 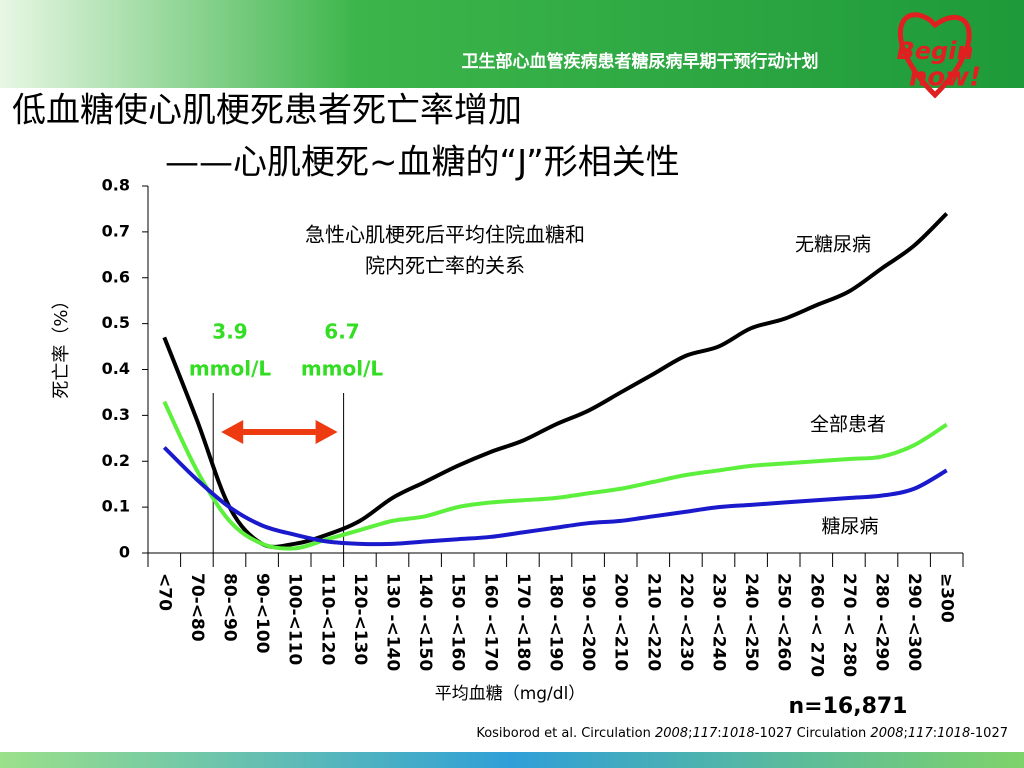 What do you see at coordinates (833, 245) in the screenshot?
I see `series-label: 无糖尿病` at bounding box center [833, 245].